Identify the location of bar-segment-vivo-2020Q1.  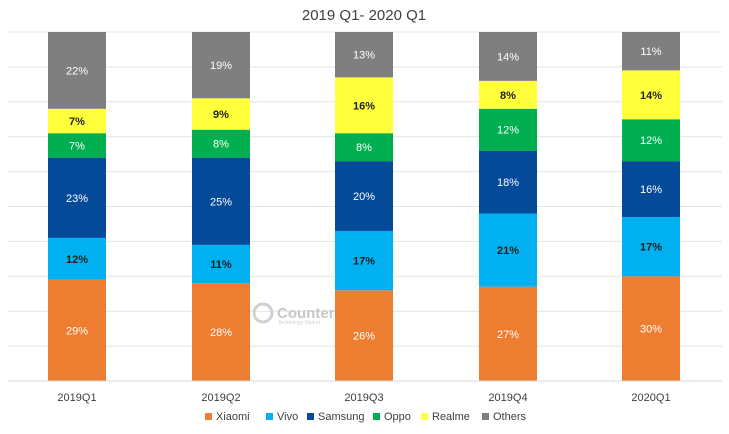
(651, 246).